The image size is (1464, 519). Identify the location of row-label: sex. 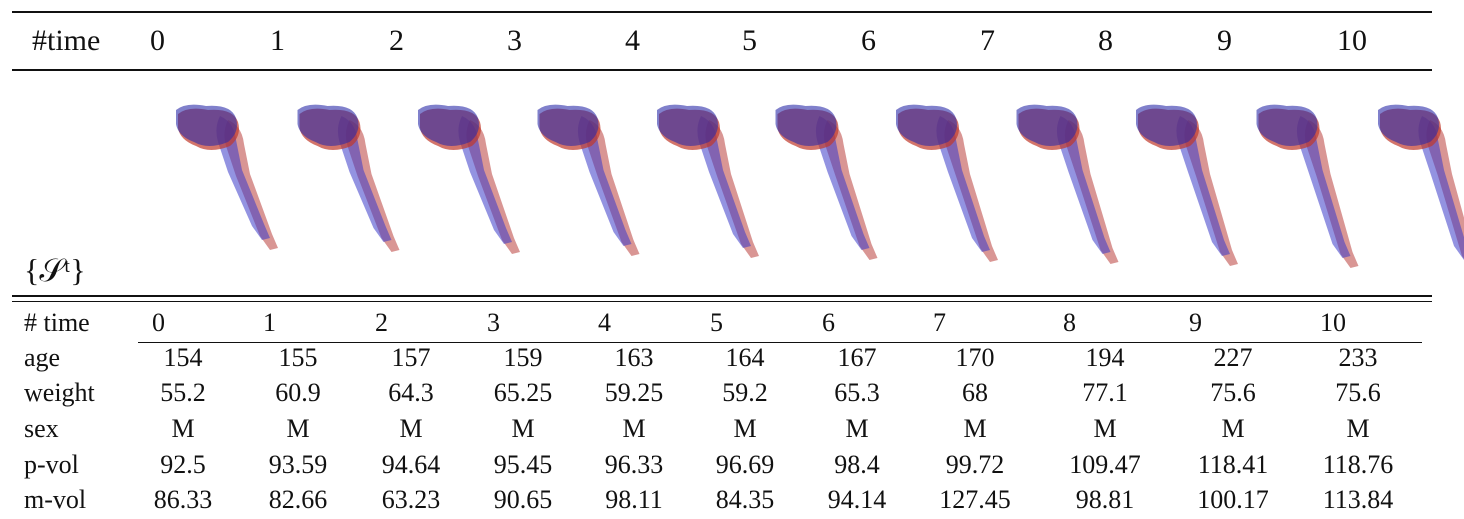
(41, 428).